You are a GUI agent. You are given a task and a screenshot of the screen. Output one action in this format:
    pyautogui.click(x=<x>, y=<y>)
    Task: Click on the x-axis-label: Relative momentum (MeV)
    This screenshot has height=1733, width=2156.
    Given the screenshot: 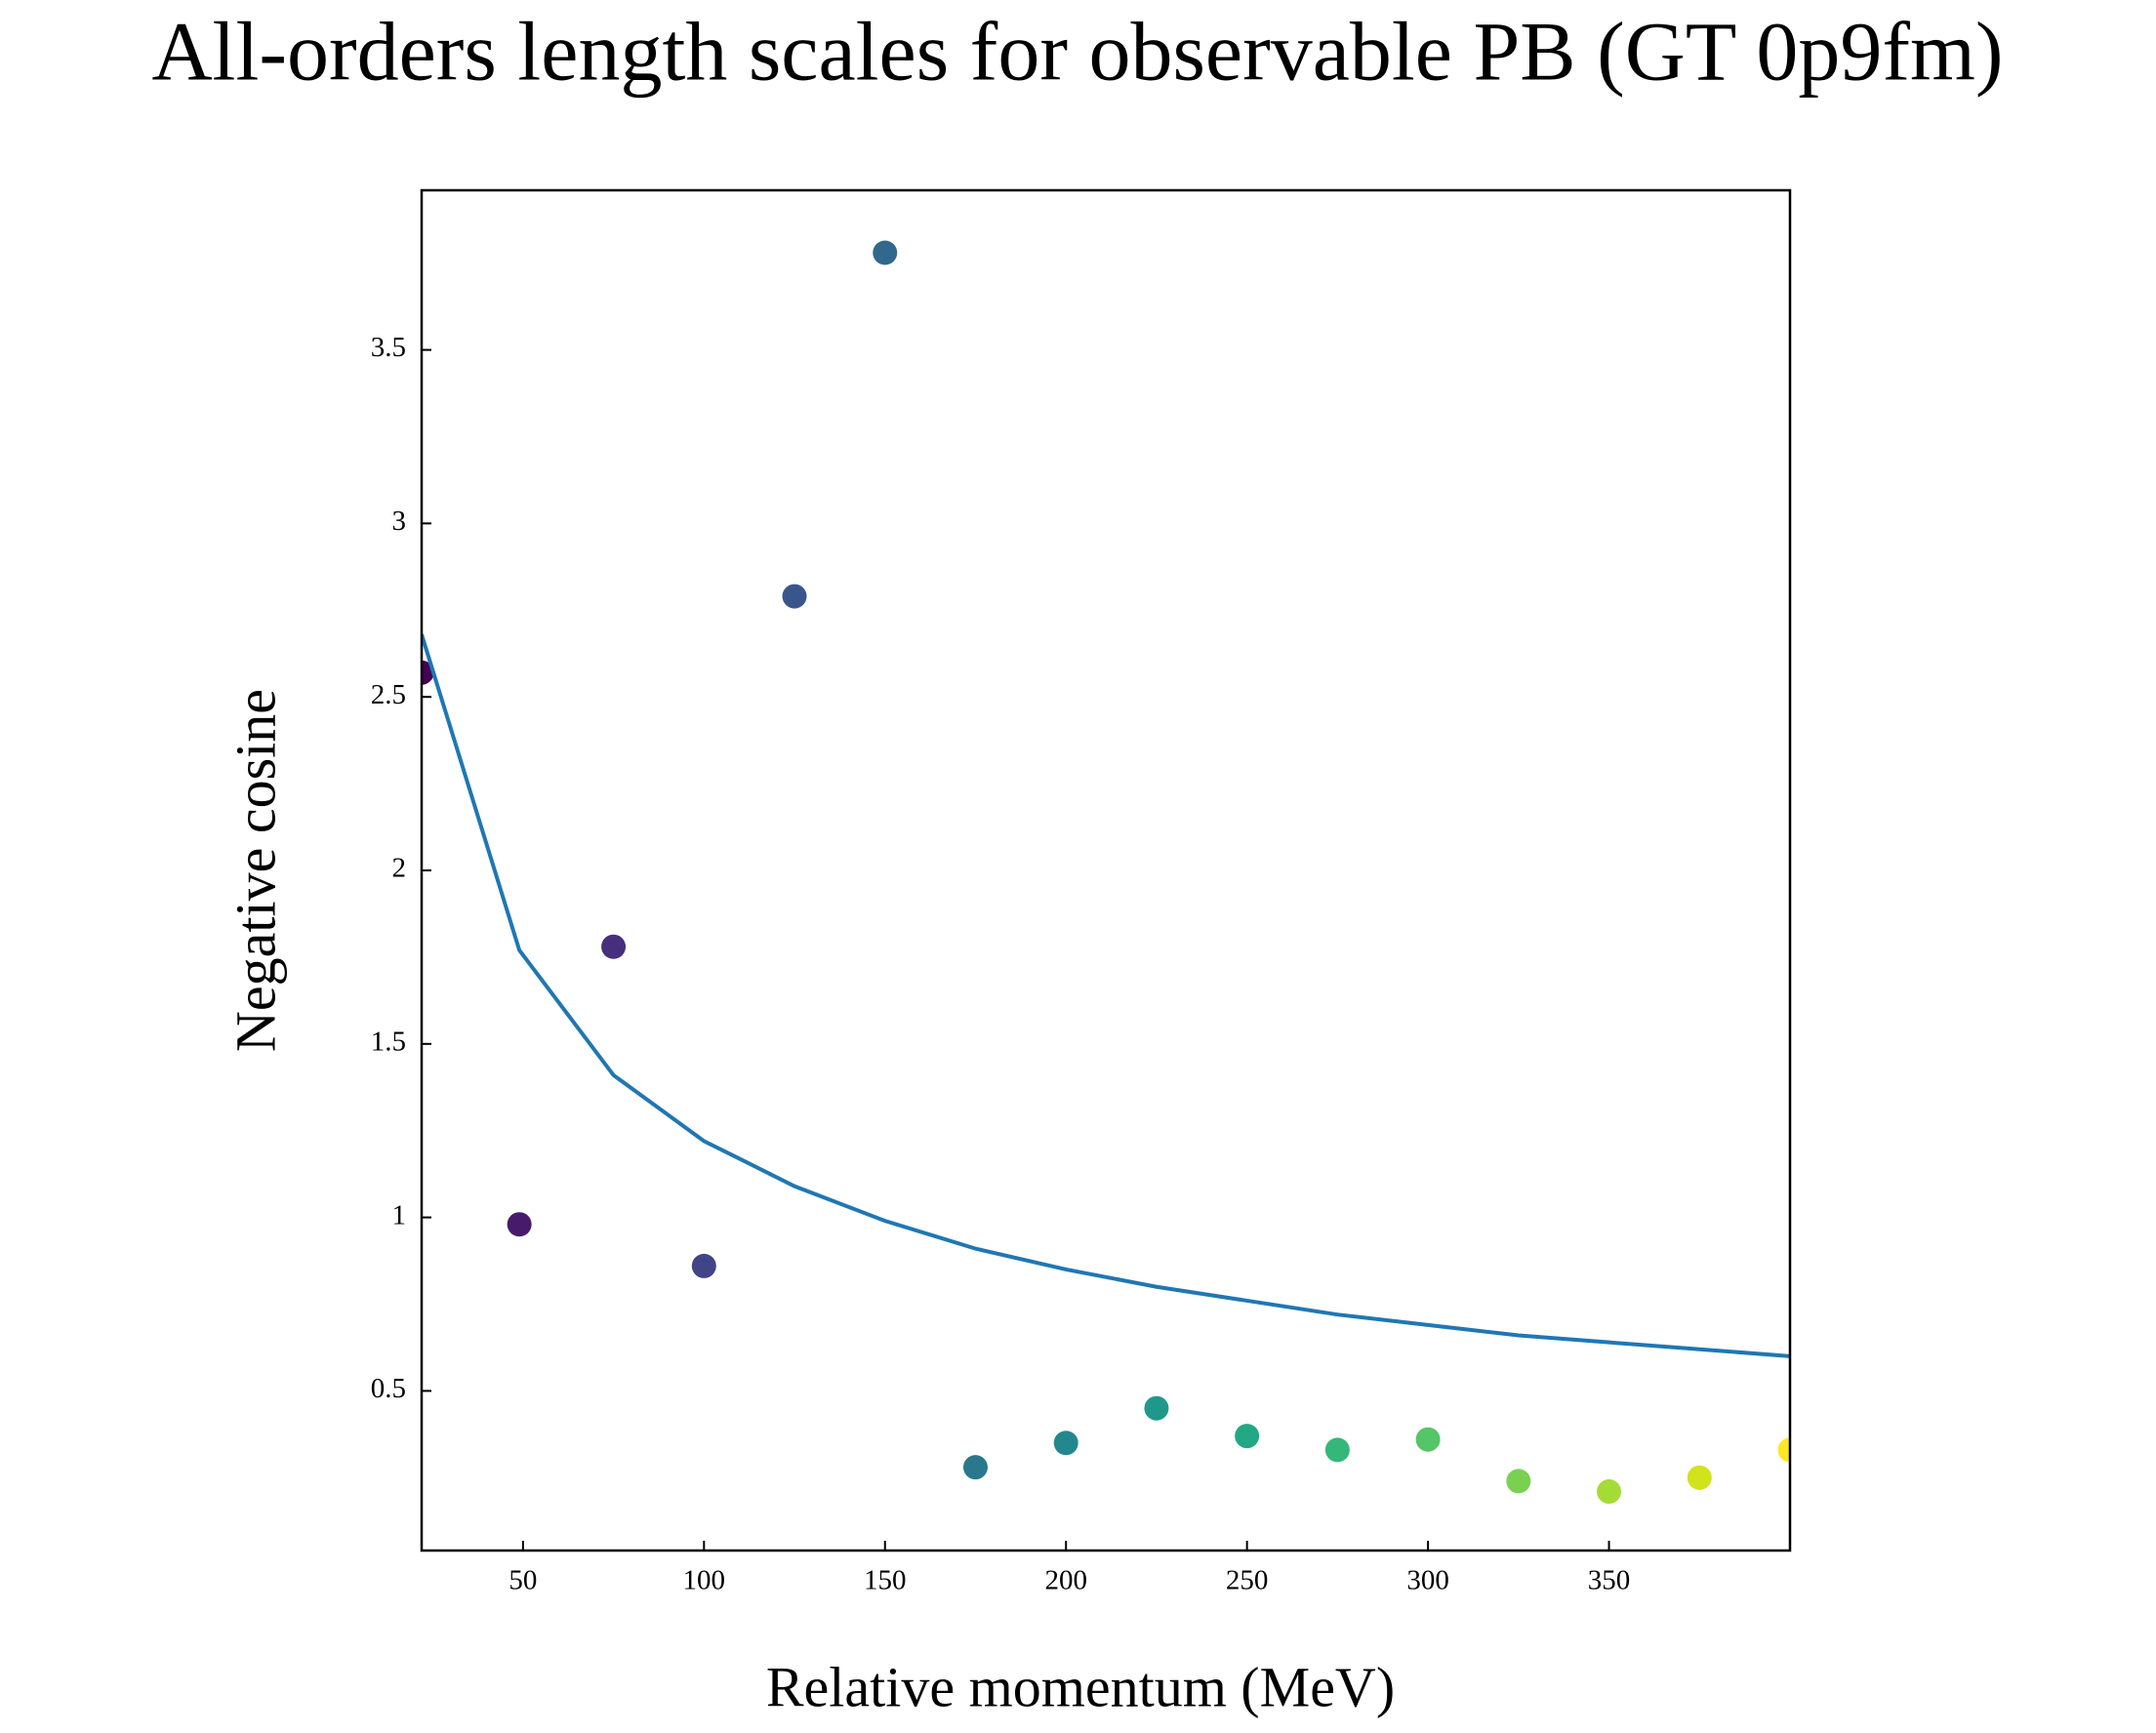 What is the action you would take?
    pyautogui.click(x=1080, y=1686)
    